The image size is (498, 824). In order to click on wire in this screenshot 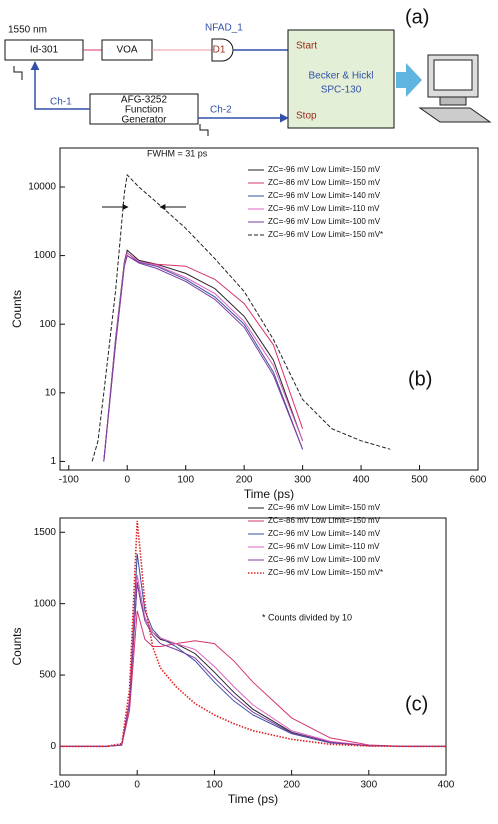, I will do `click(60, 85)`.